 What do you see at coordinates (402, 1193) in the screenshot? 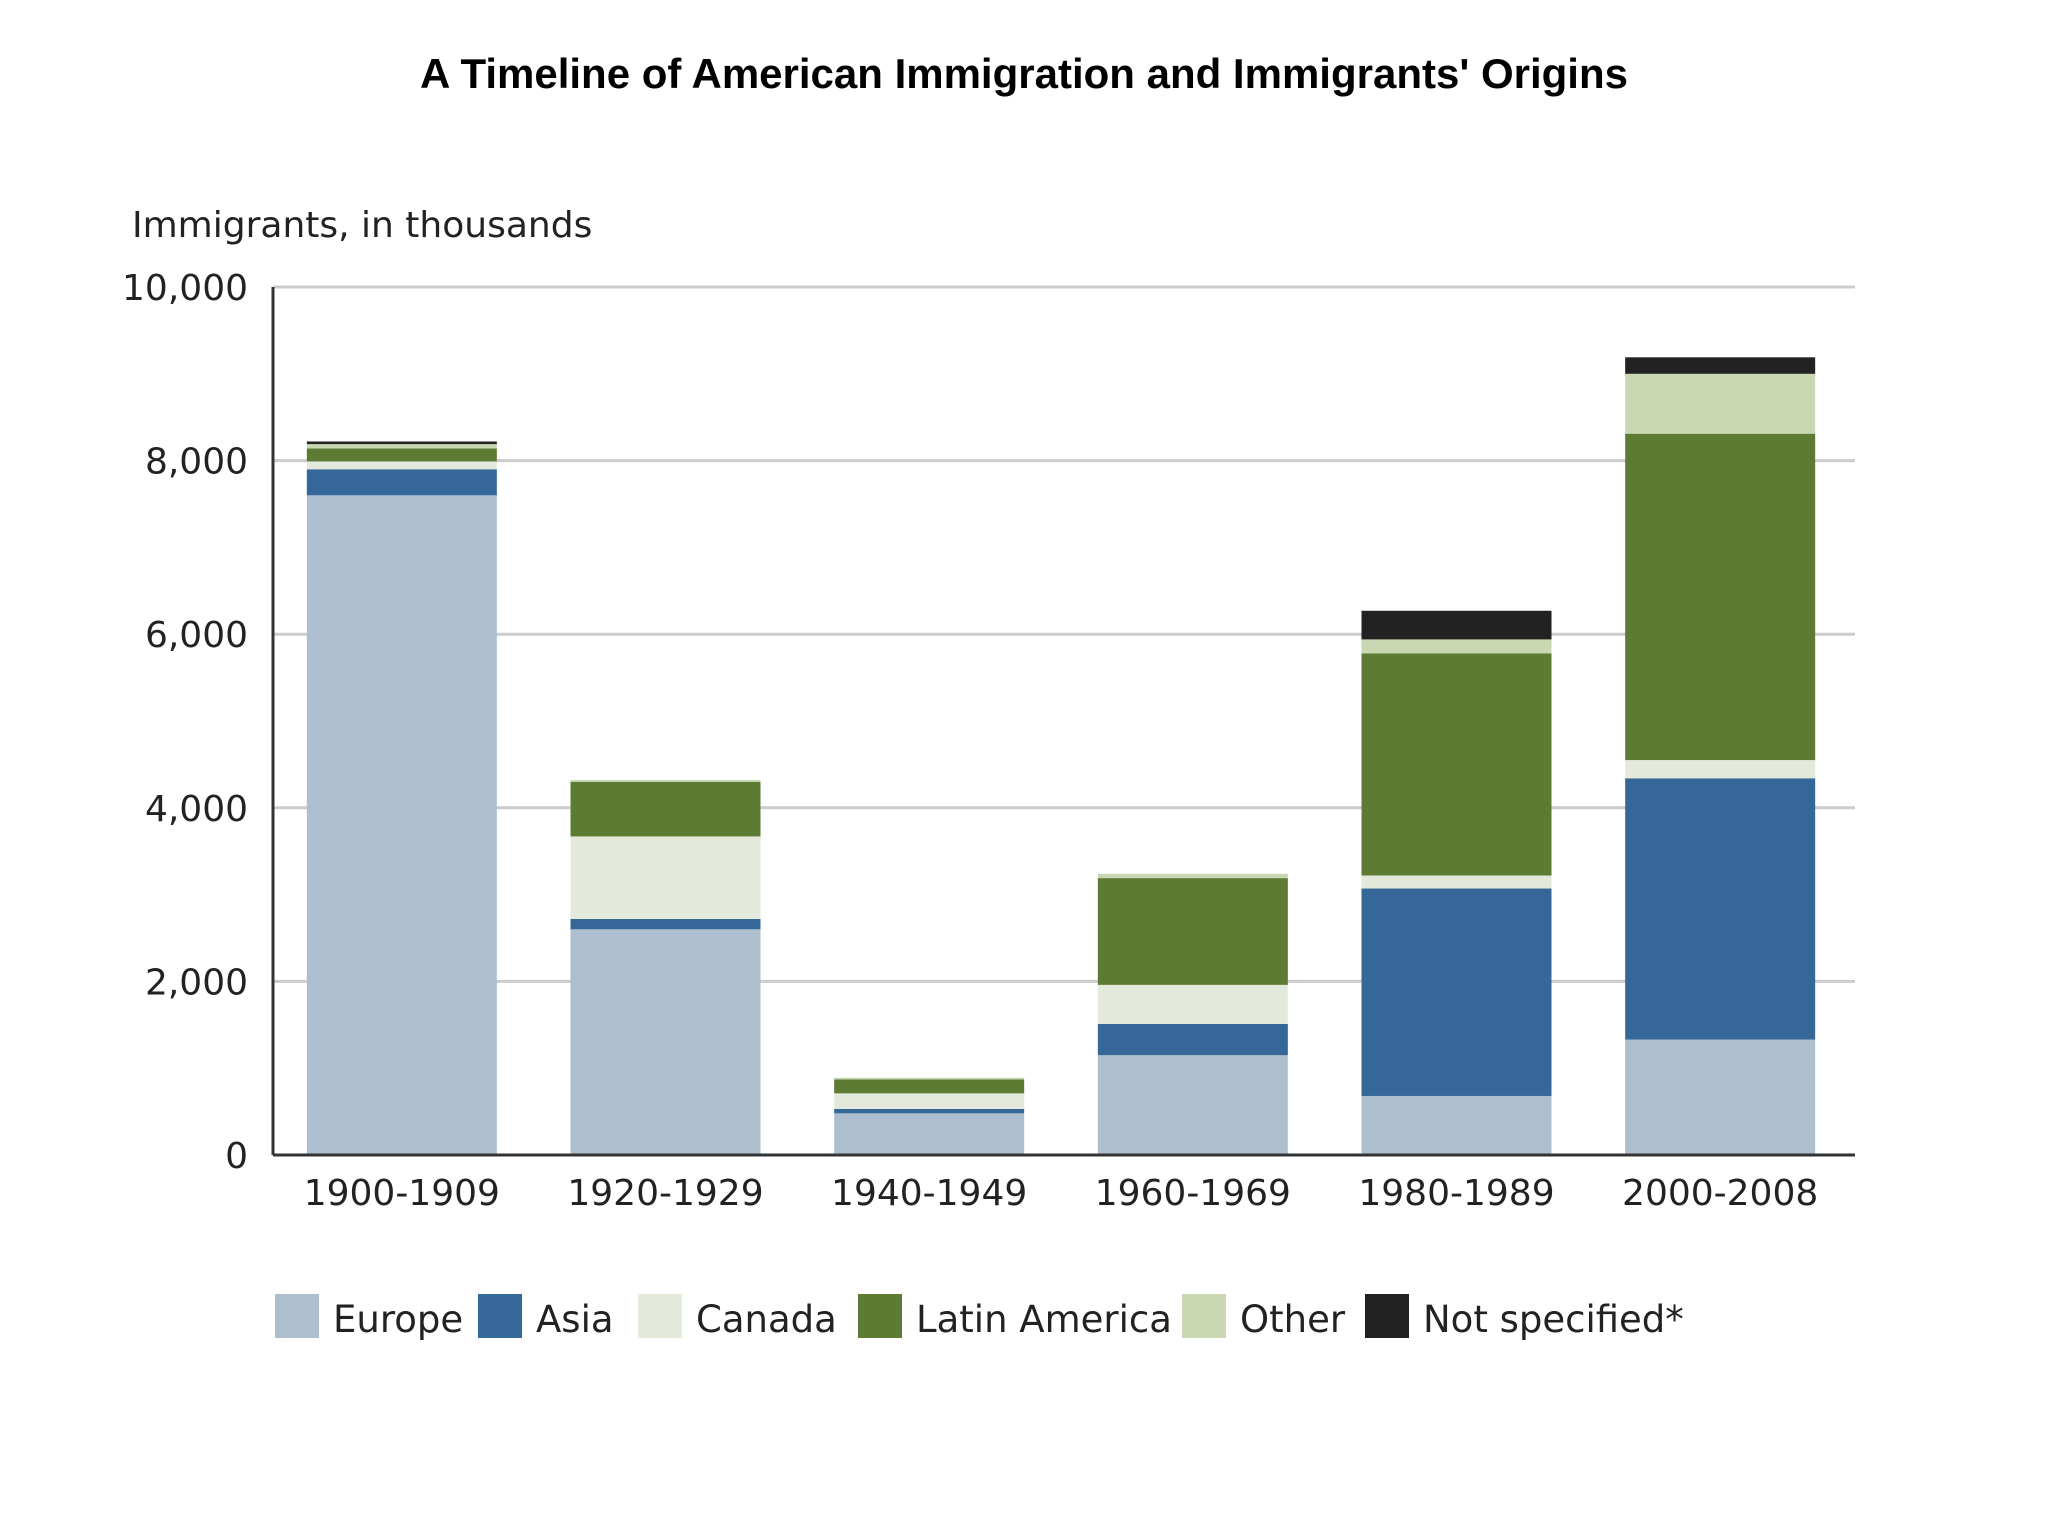
I see `x-tick-label: 1900-1909` at bounding box center [402, 1193].